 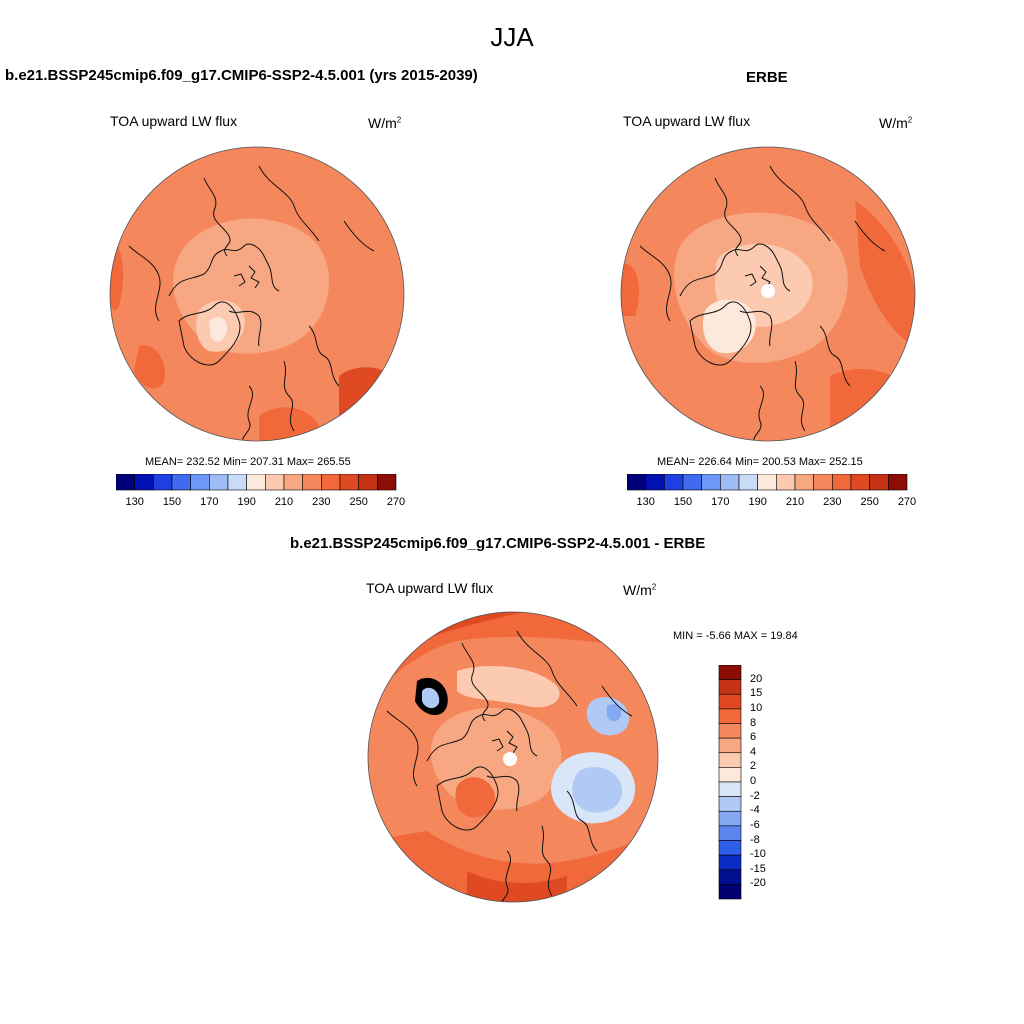 I want to click on colorbar-tick-label: -8, so click(x=755, y=839).